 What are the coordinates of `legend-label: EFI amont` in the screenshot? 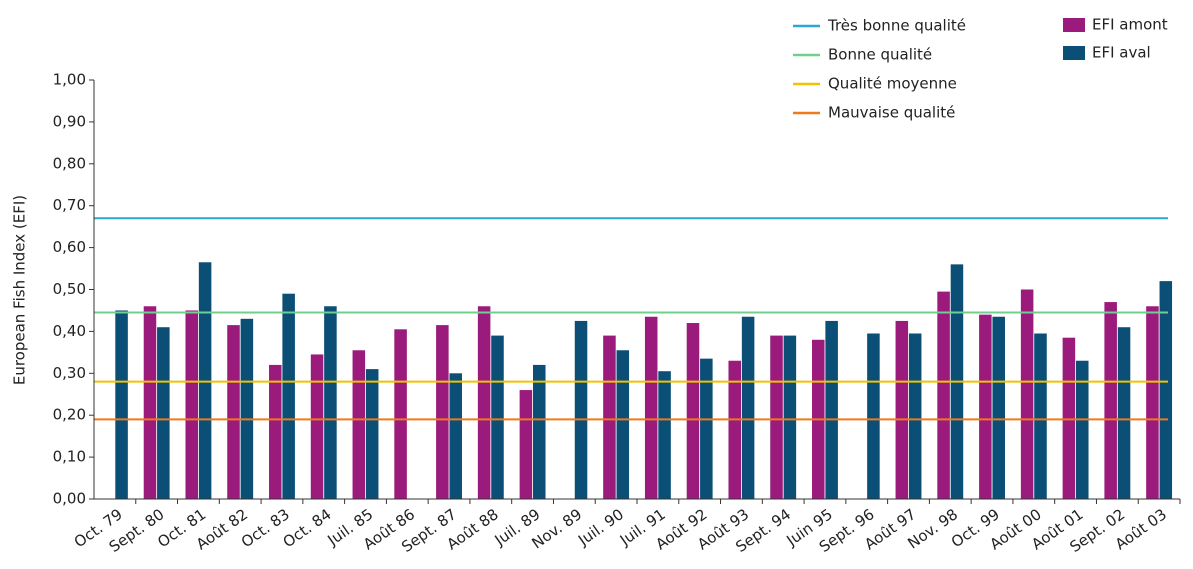 It's located at (1130, 25).